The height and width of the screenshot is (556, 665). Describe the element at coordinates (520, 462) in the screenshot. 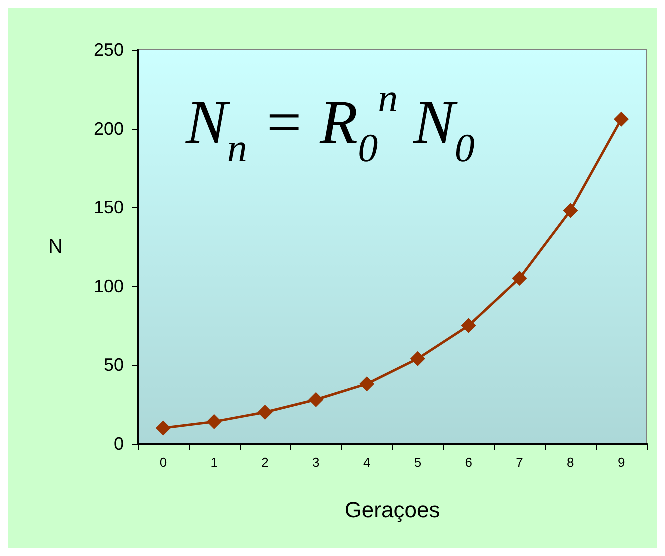

I see `x-tick-label: 7` at that location.